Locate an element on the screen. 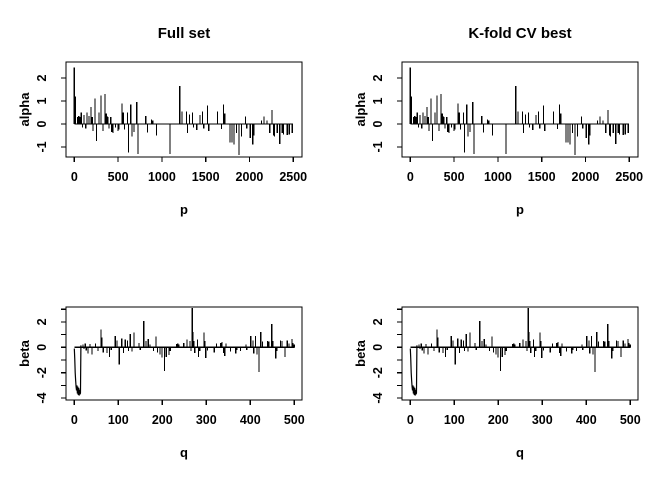 This screenshot has width=672, height=480. panel-title: K-fold CV best is located at coordinates (519, 33).